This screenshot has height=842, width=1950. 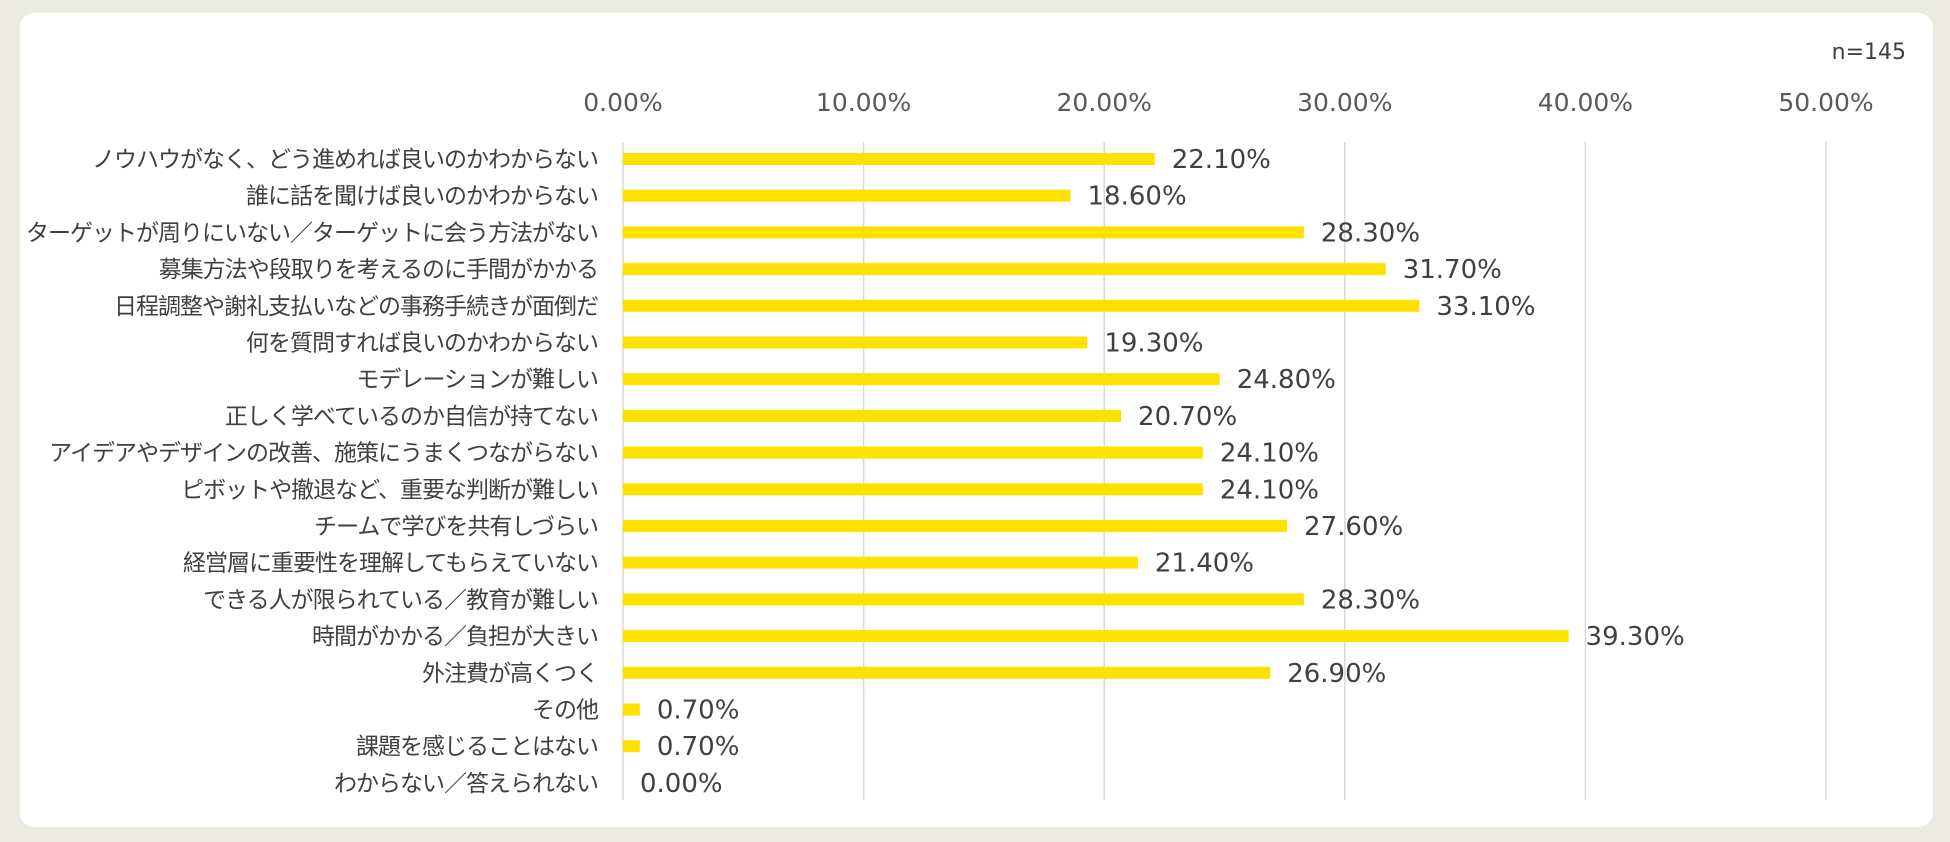 What do you see at coordinates (390, 564) in the screenshot?
I see `category-label: 経営層に重要性を理解してもらえていない` at bounding box center [390, 564].